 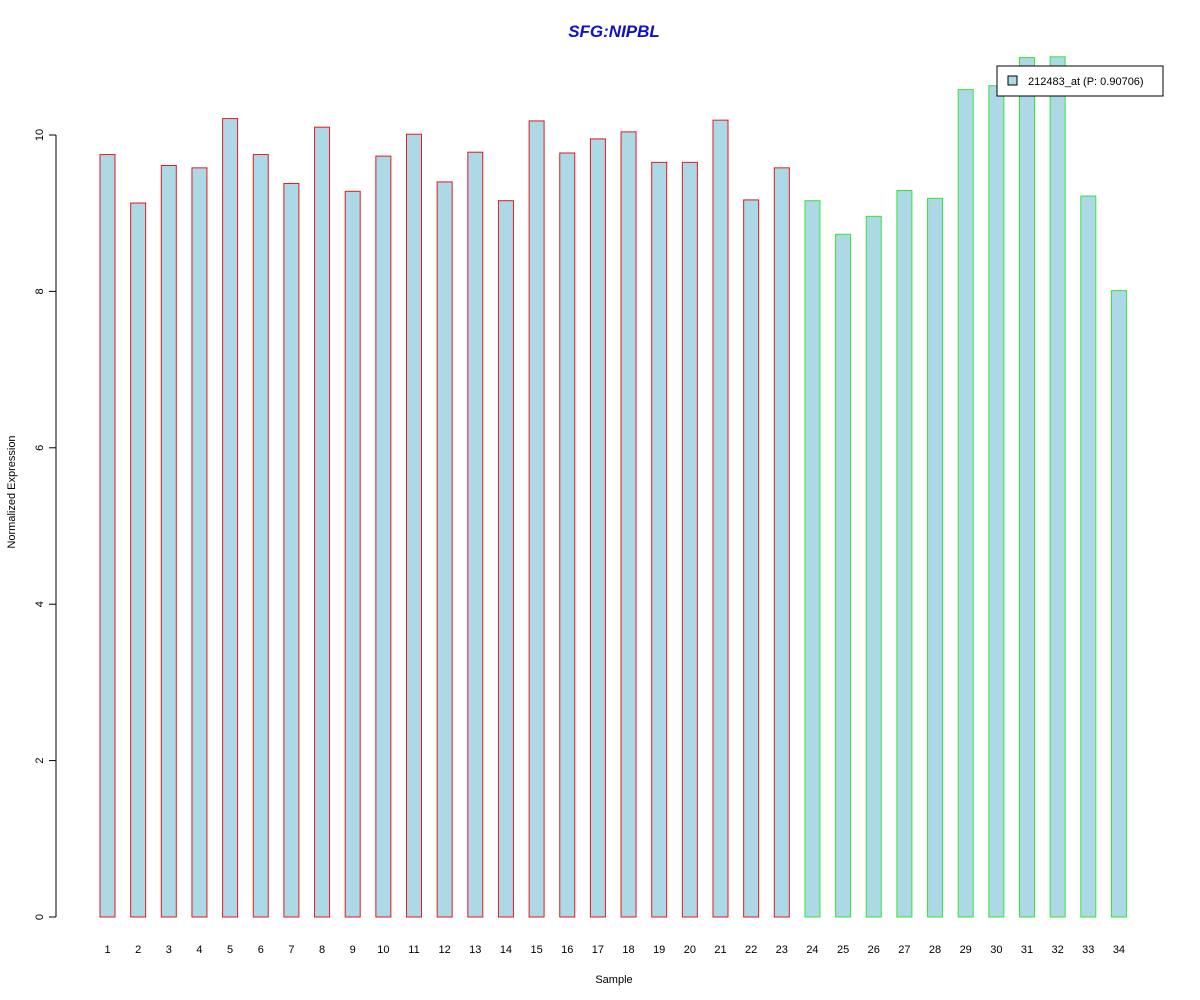 I want to click on x-tick-label: 16, so click(x=567, y=950).